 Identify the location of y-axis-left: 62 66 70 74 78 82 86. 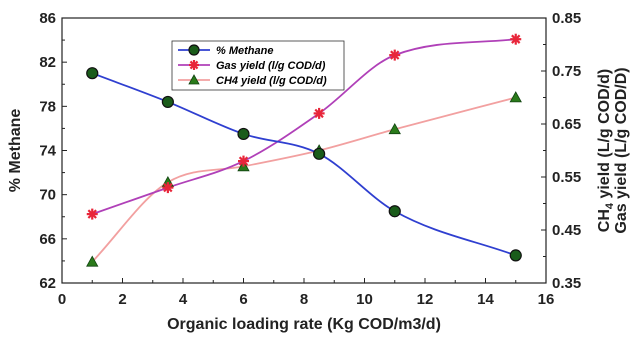
(53, 151).